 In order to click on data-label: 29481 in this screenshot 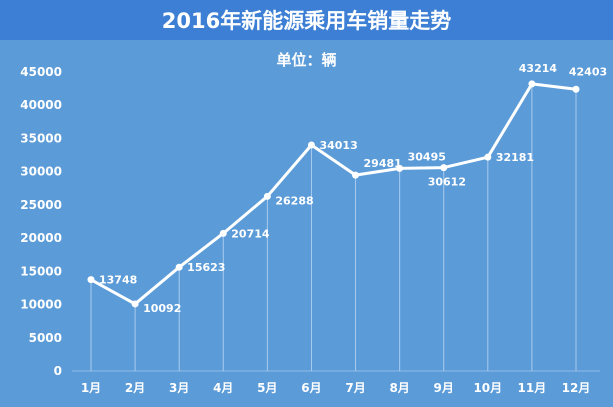, I will do `click(383, 163)`.